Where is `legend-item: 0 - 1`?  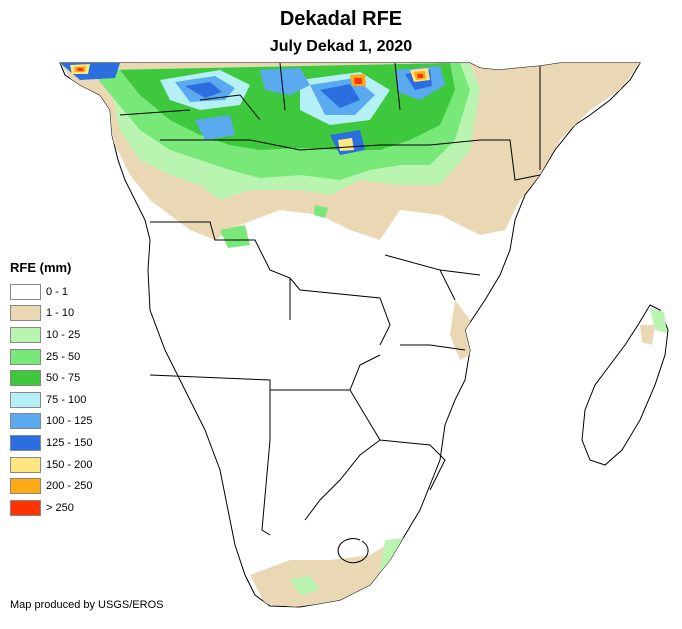
legend-item: 0 - 1 is located at coordinates (85, 292).